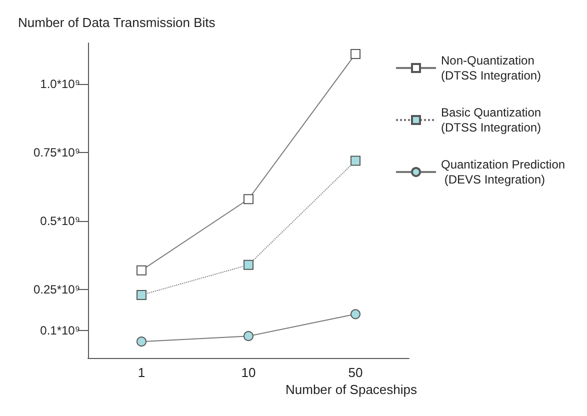  Describe the element at coordinates (248, 372) in the screenshot. I see `x-tick-label: 10` at that location.